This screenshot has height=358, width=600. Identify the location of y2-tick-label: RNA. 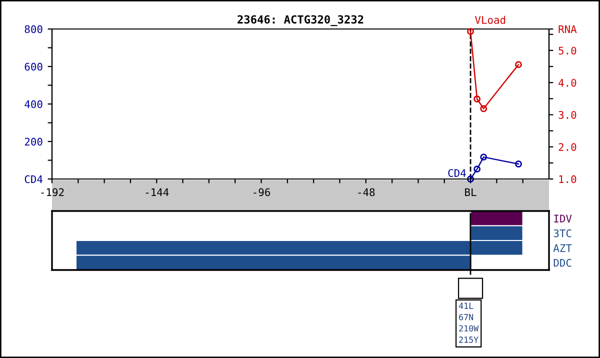
(567, 29).